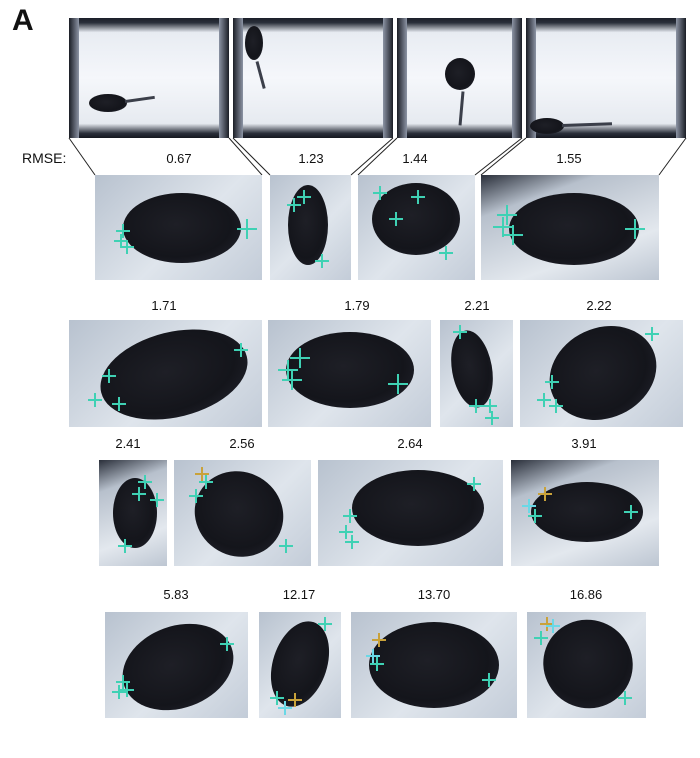  What do you see at coordinates (434, 594) in the screenshot?
I see `rmse-value: 13.70` at bounding box center [434, 594].